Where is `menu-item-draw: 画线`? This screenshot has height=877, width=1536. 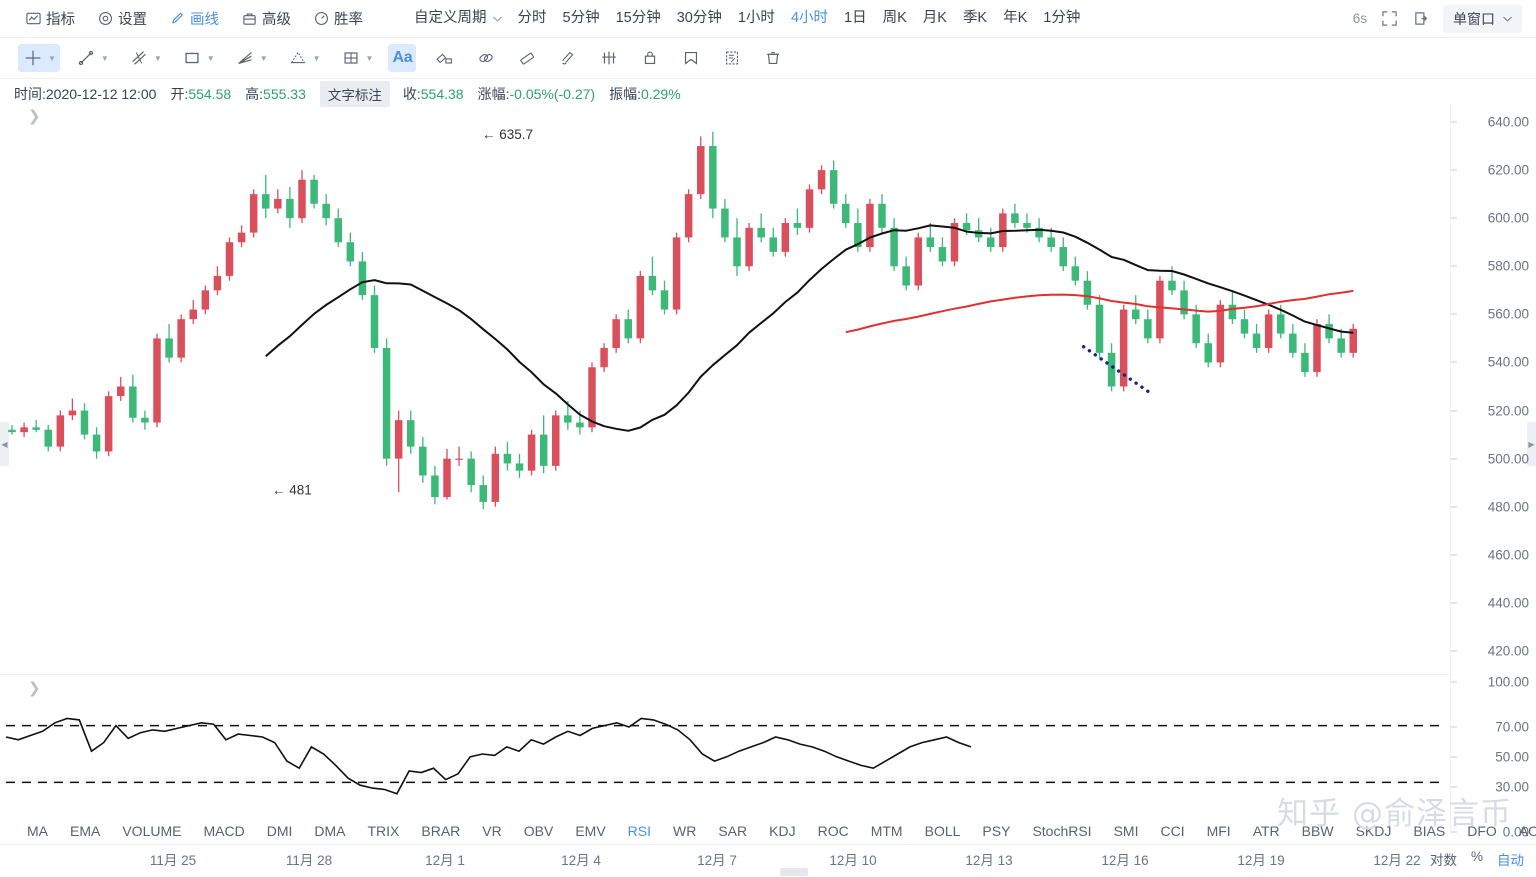 menu-item-draw: 画线 is located at coordinates (194, 18).